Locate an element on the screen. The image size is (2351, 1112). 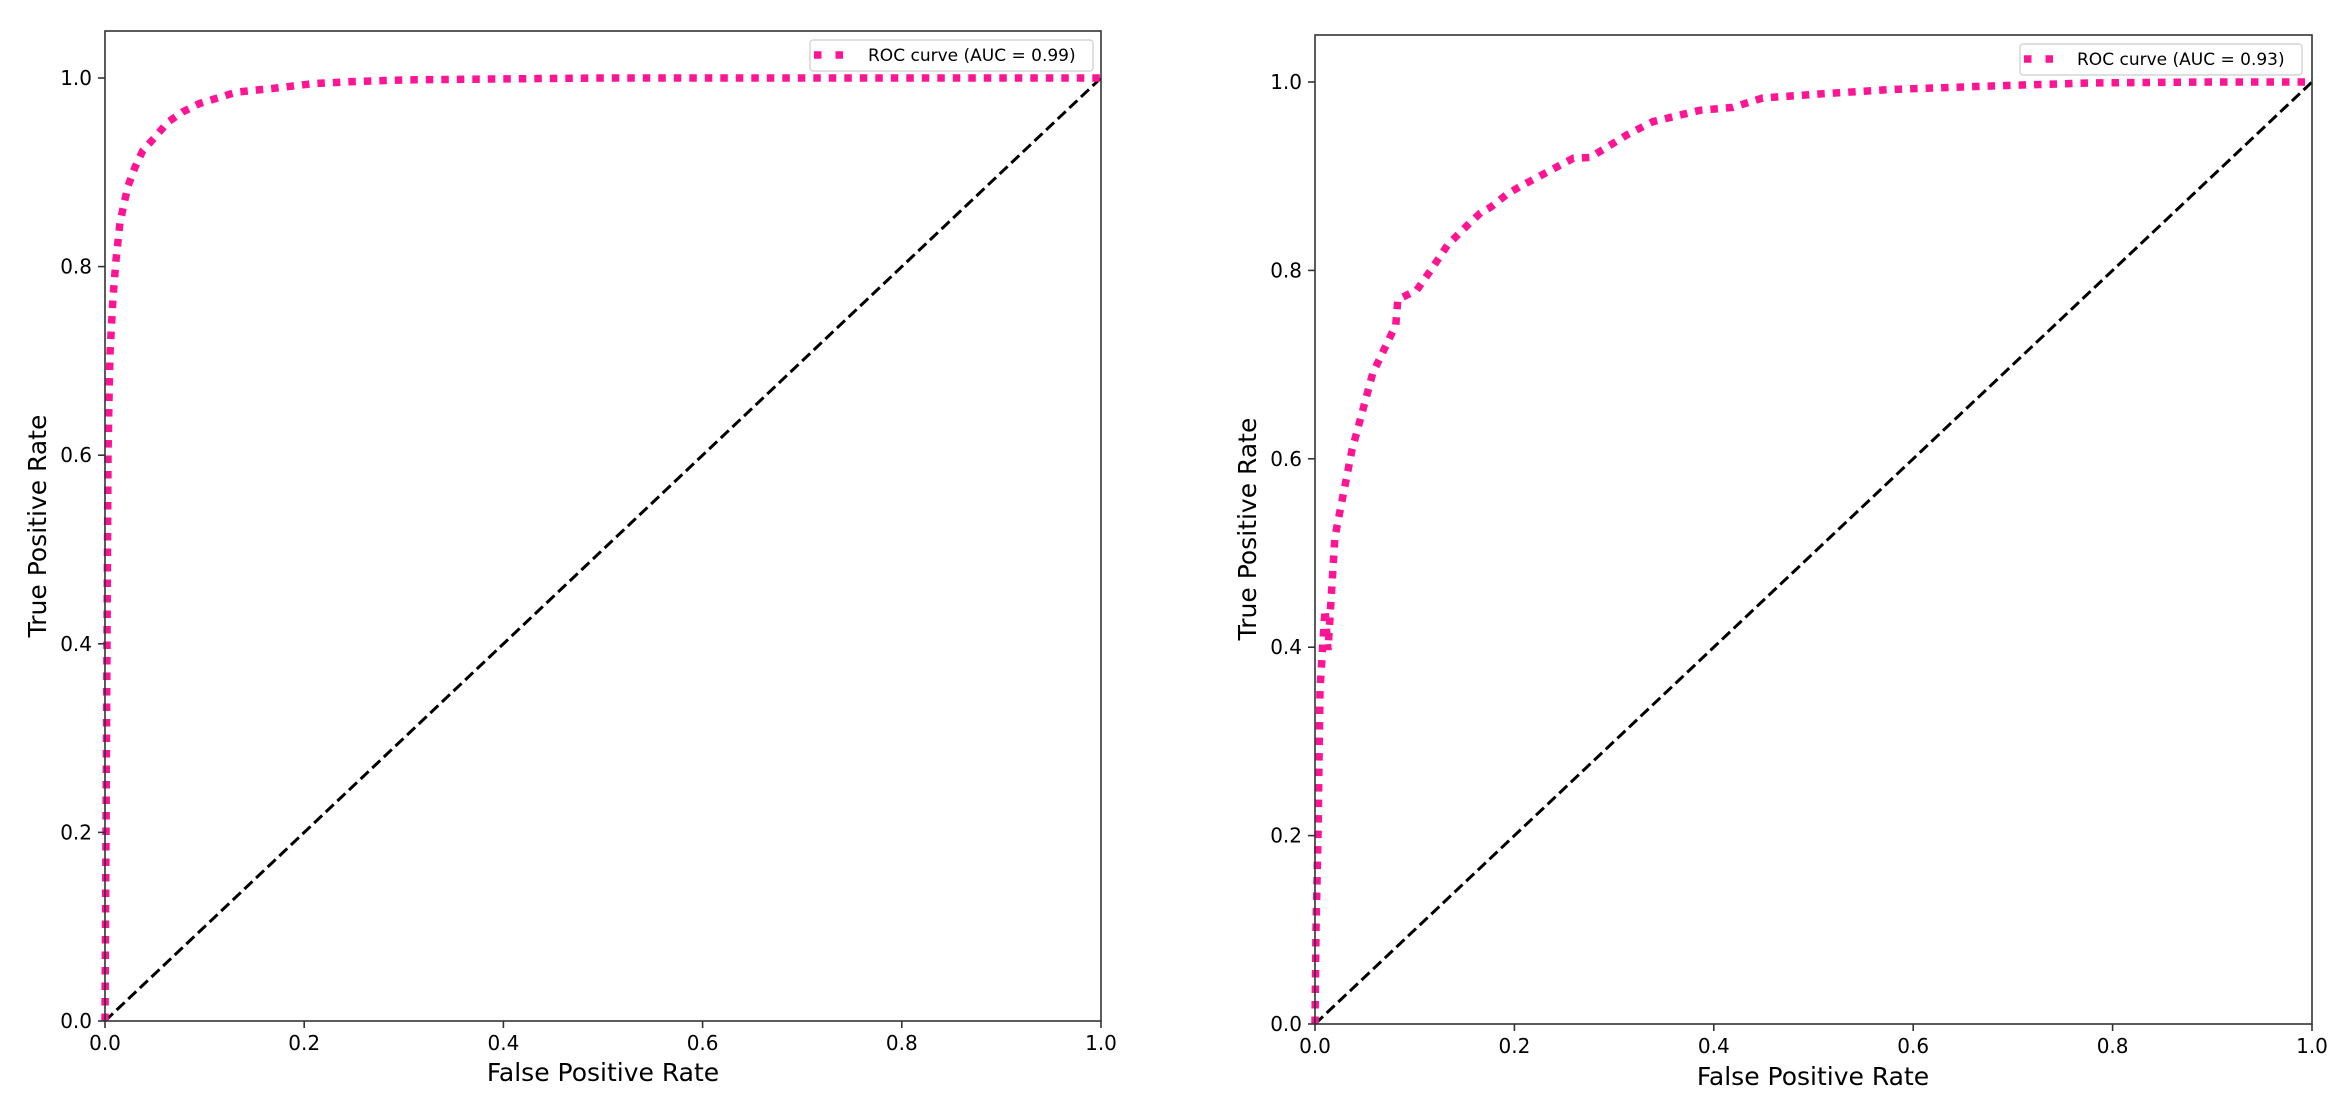
legend-label: ROC curve (AUC = 0.99) is located at coordinates (972, 56).